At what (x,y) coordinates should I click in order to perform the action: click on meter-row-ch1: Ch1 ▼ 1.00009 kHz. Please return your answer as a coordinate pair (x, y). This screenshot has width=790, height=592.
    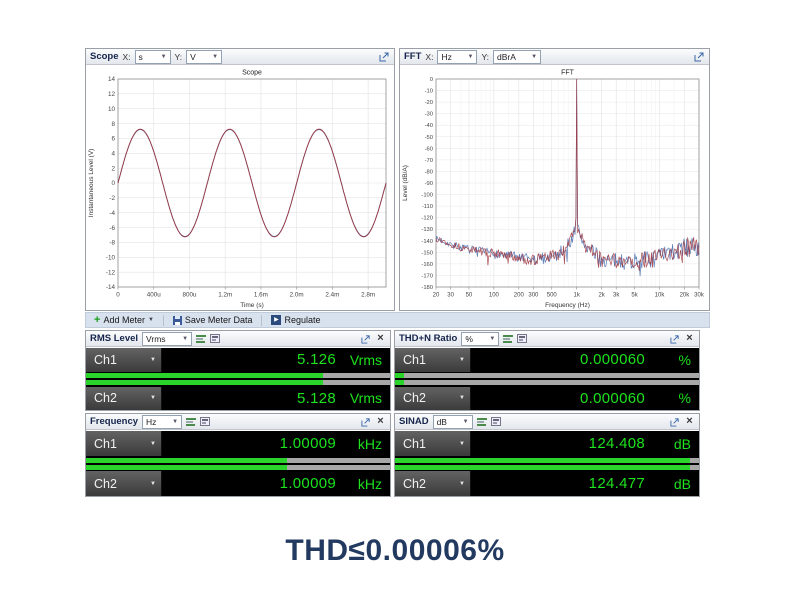
    Looking at the image, I should click on (238, 443).